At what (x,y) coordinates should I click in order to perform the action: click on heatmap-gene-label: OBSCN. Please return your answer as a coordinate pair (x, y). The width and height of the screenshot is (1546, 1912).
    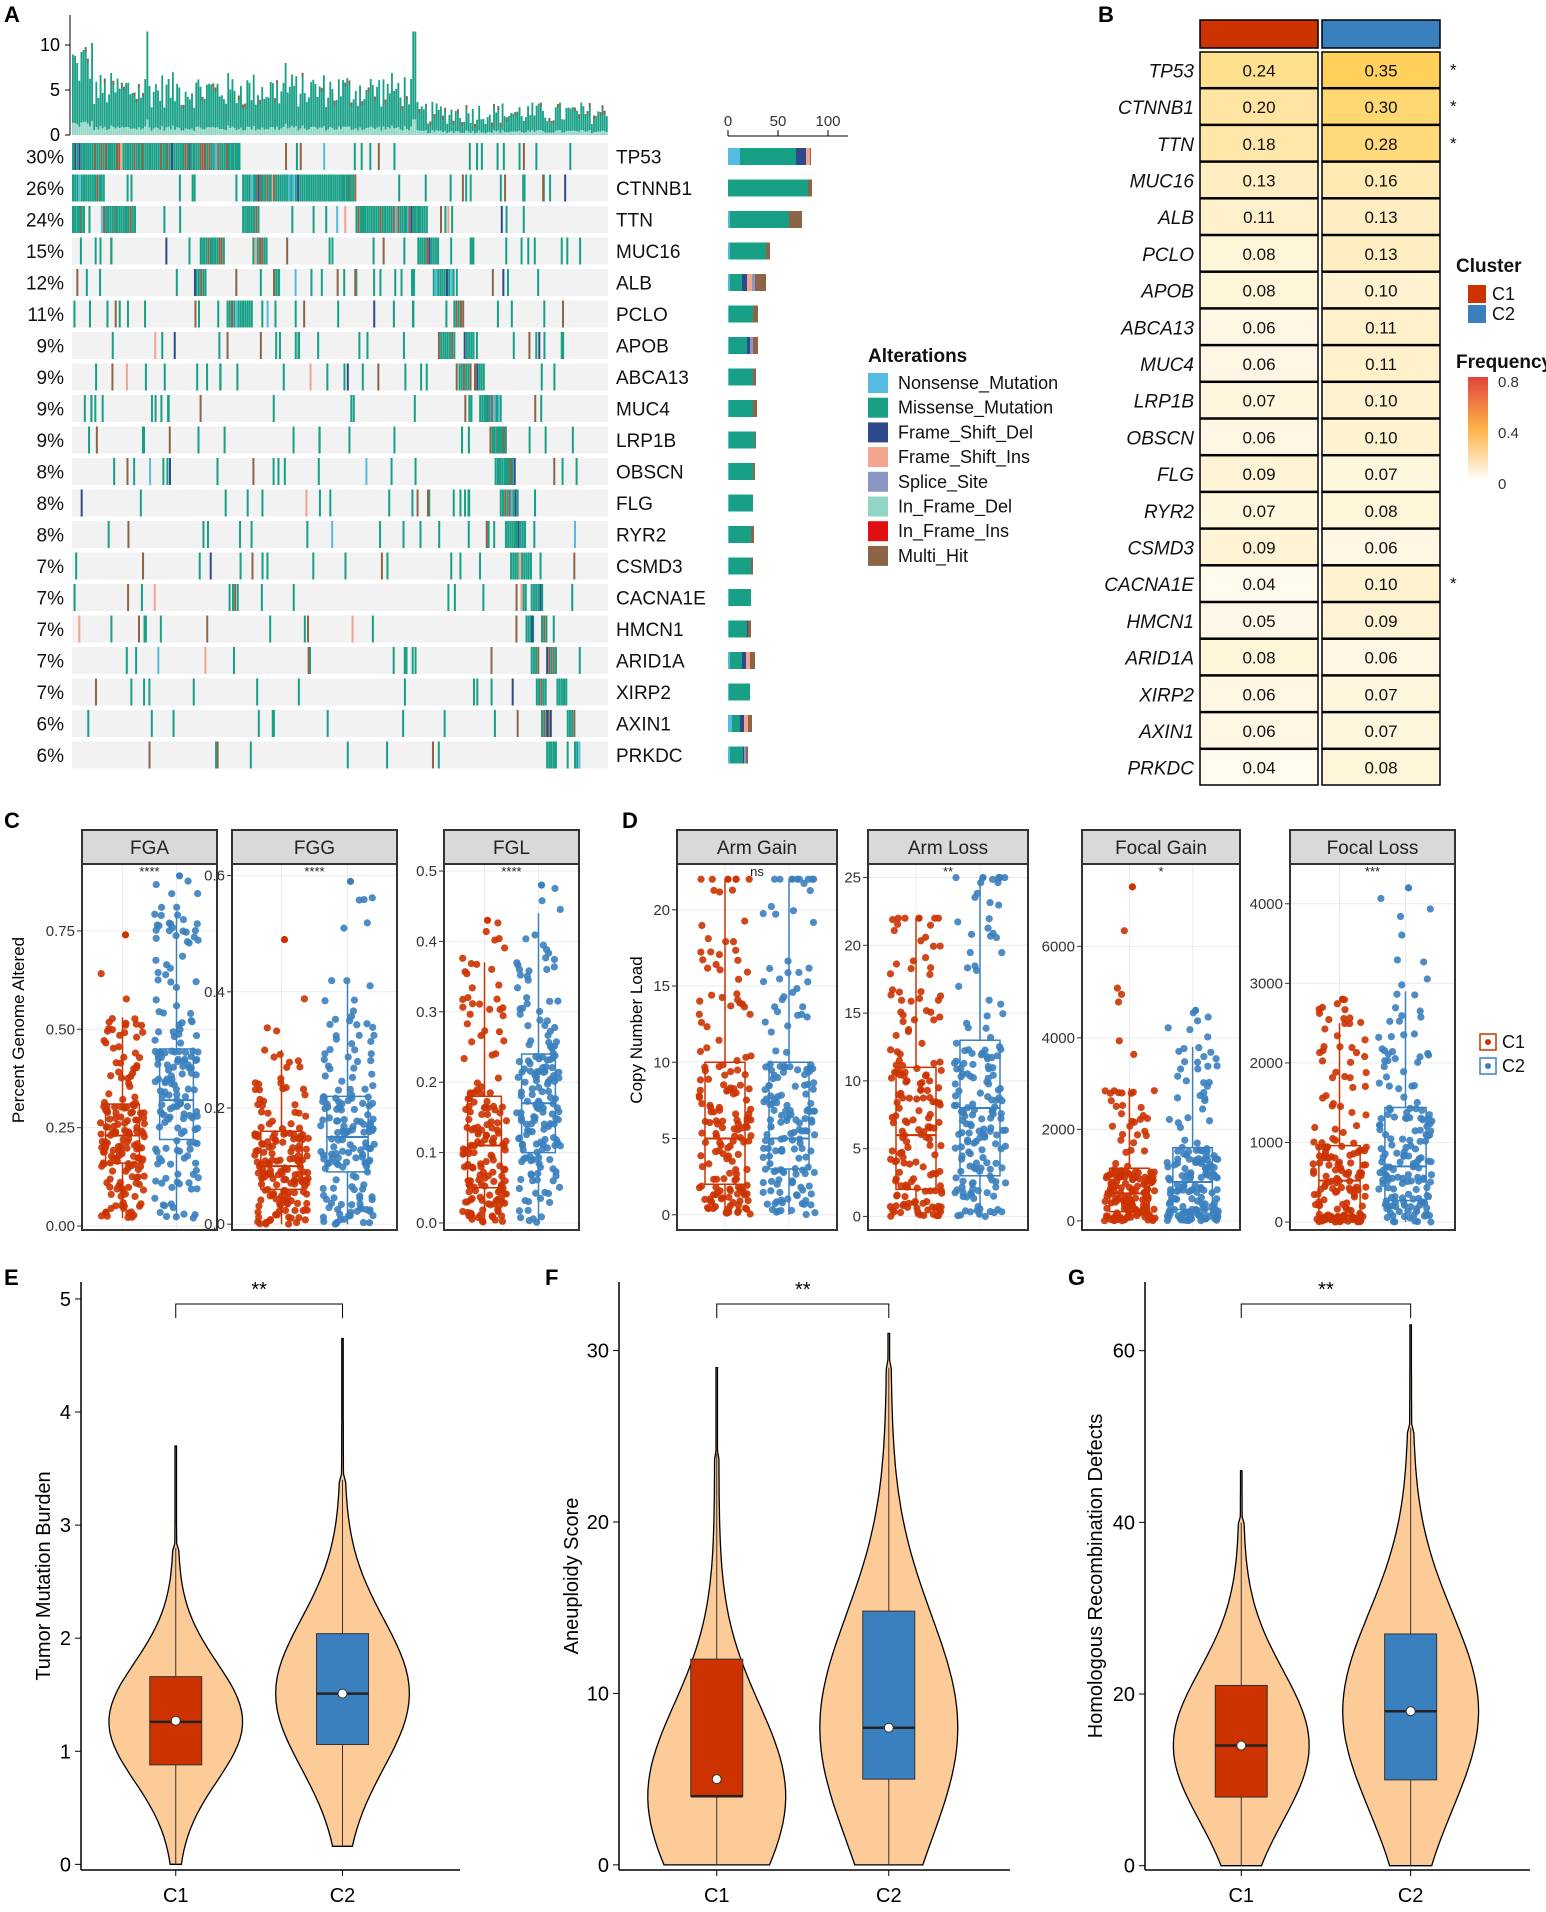
    Looking at the image, I should click on (1160, 438).